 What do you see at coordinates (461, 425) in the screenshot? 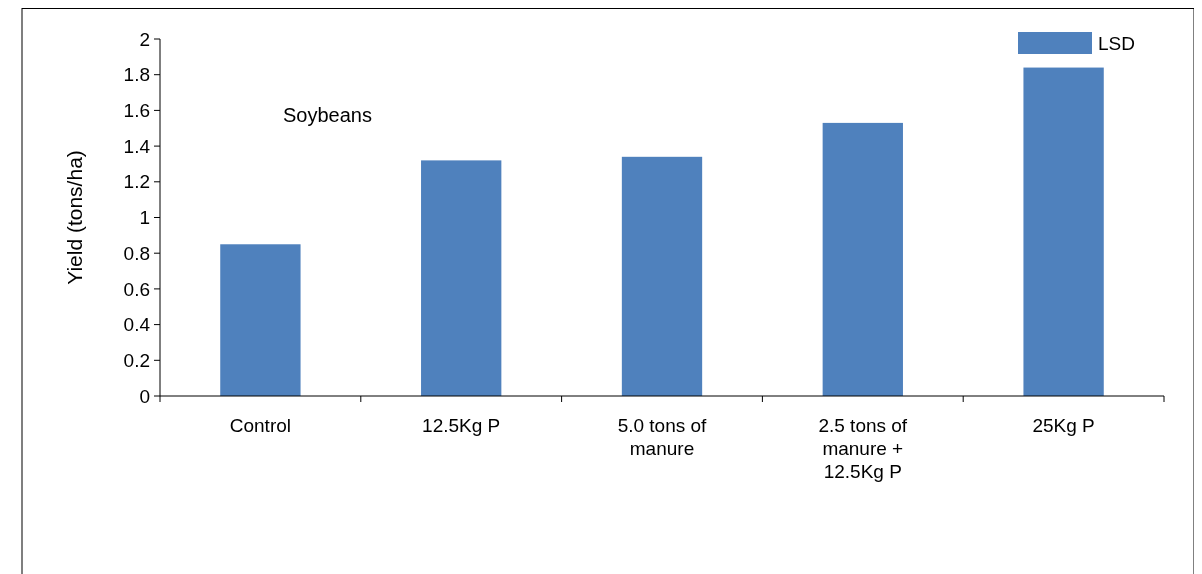
I see `x-tick-label: 12.5Kg P` at bounding box center [461, 425].